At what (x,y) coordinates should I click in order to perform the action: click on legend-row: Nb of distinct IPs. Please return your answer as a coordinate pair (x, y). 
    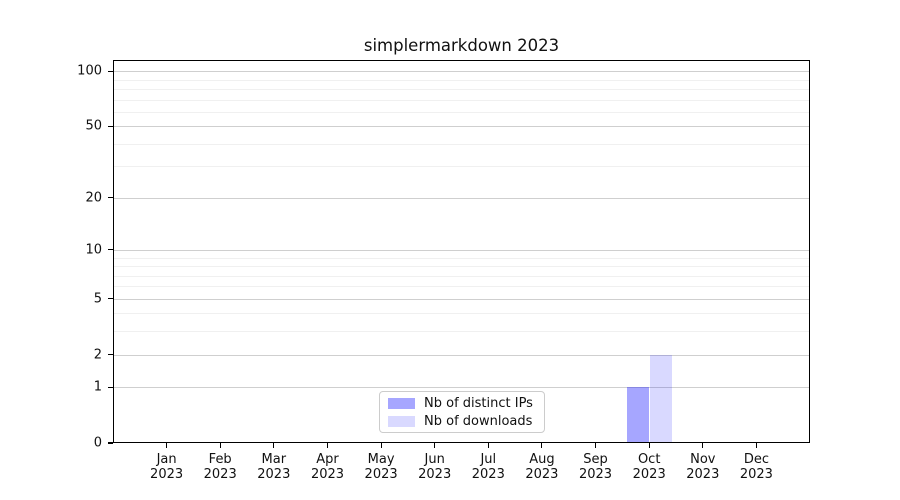
    Looking at the image, I should click on (461, 403).